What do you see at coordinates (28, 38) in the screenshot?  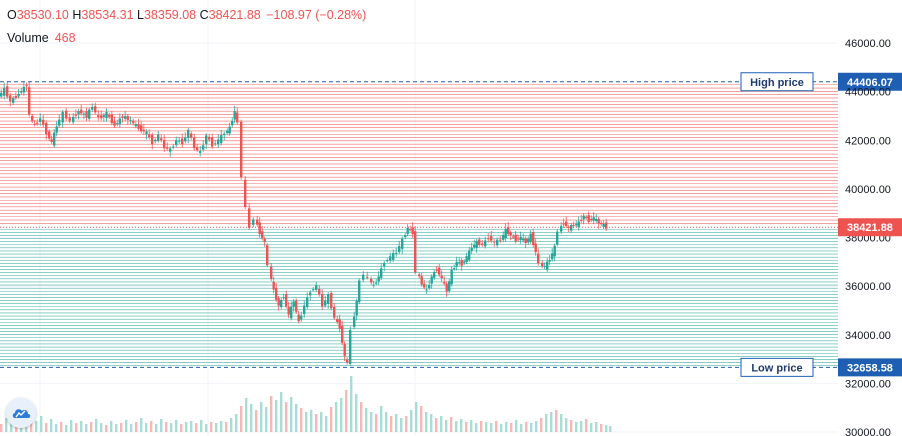 I see `volume-label: Volume` at bounding box center [28, 38].